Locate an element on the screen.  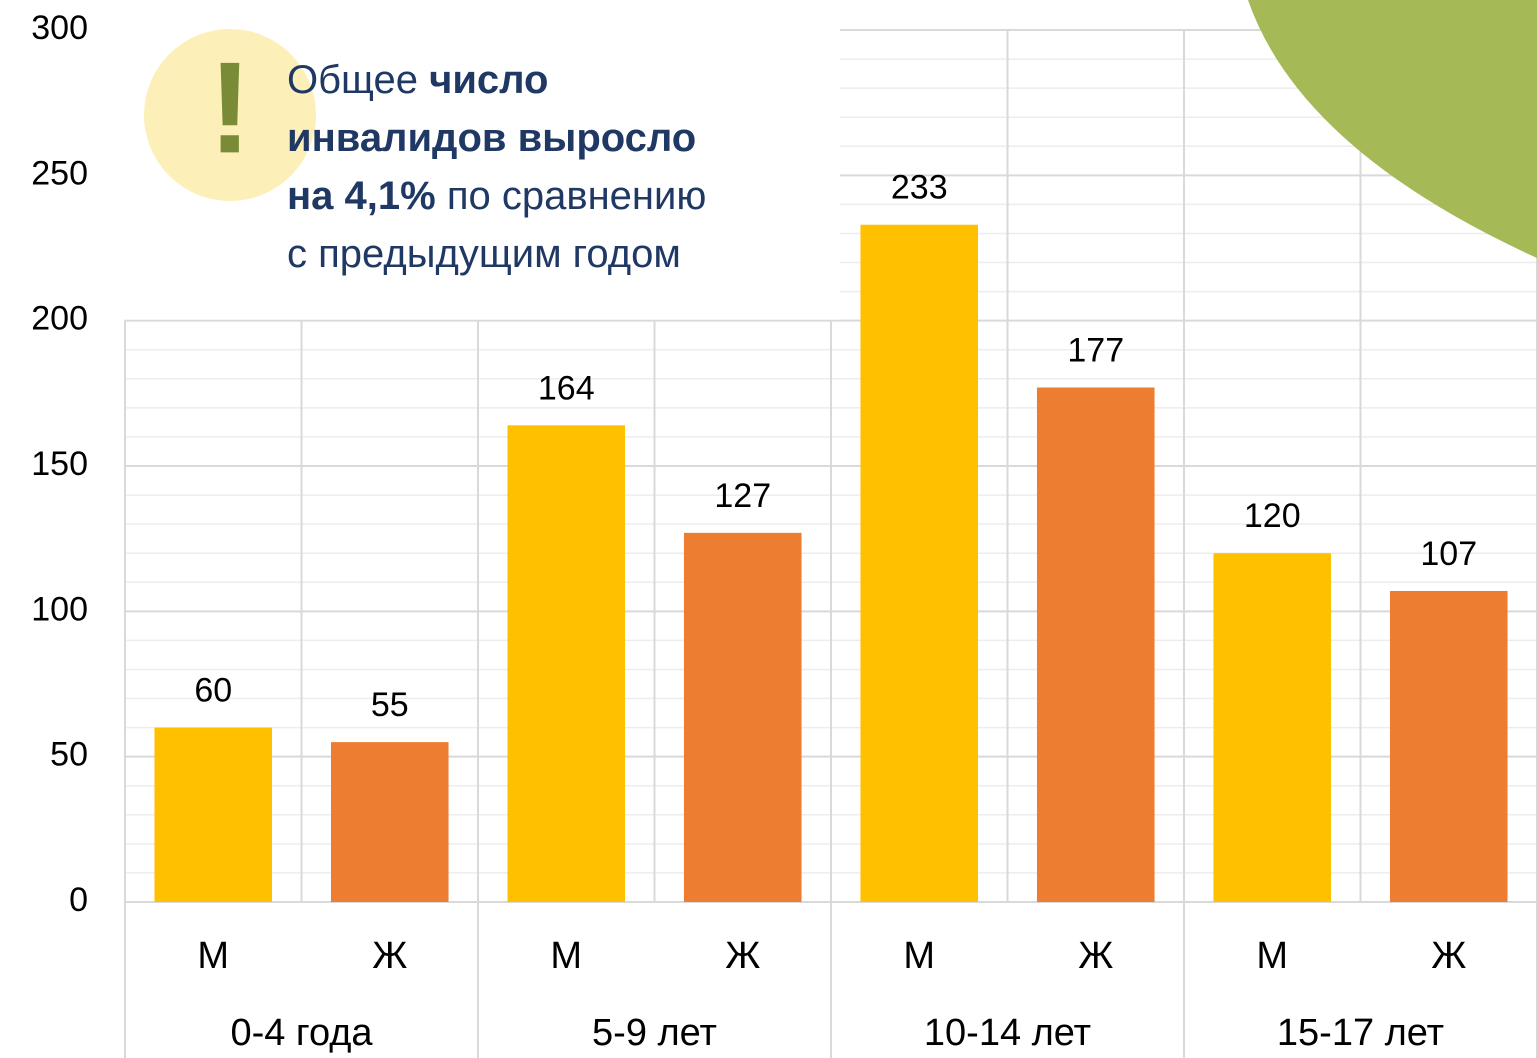
annotation-run: с предыдущим годом is located at coordinates (484, 254).